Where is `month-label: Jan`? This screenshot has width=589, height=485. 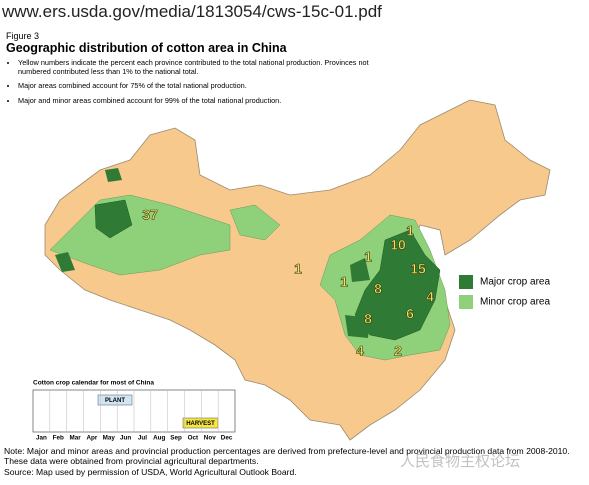
month-label: Jan is located at coordinates (41, 438).